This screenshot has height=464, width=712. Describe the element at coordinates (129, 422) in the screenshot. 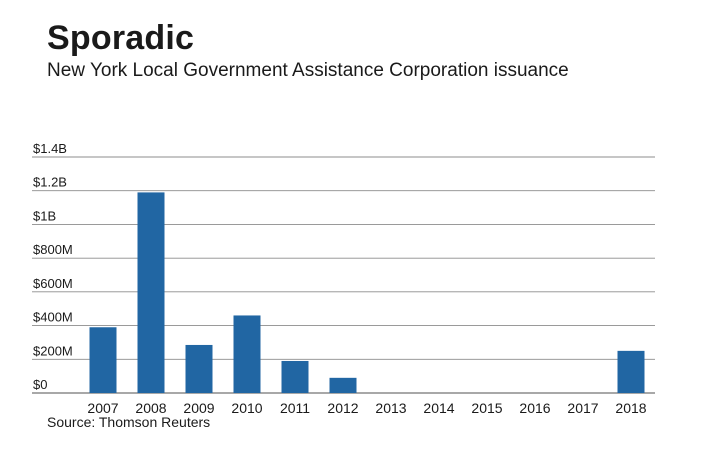

I see `source-note: Source: Thomson Reuters` at that location.